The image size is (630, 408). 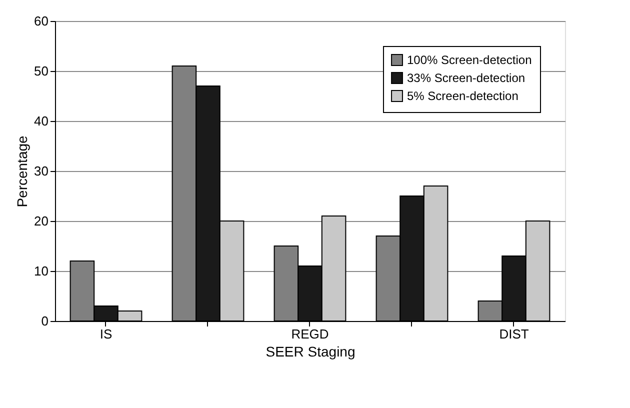 I want to click on y-tick-label: 0, so click(x=44, y=321).